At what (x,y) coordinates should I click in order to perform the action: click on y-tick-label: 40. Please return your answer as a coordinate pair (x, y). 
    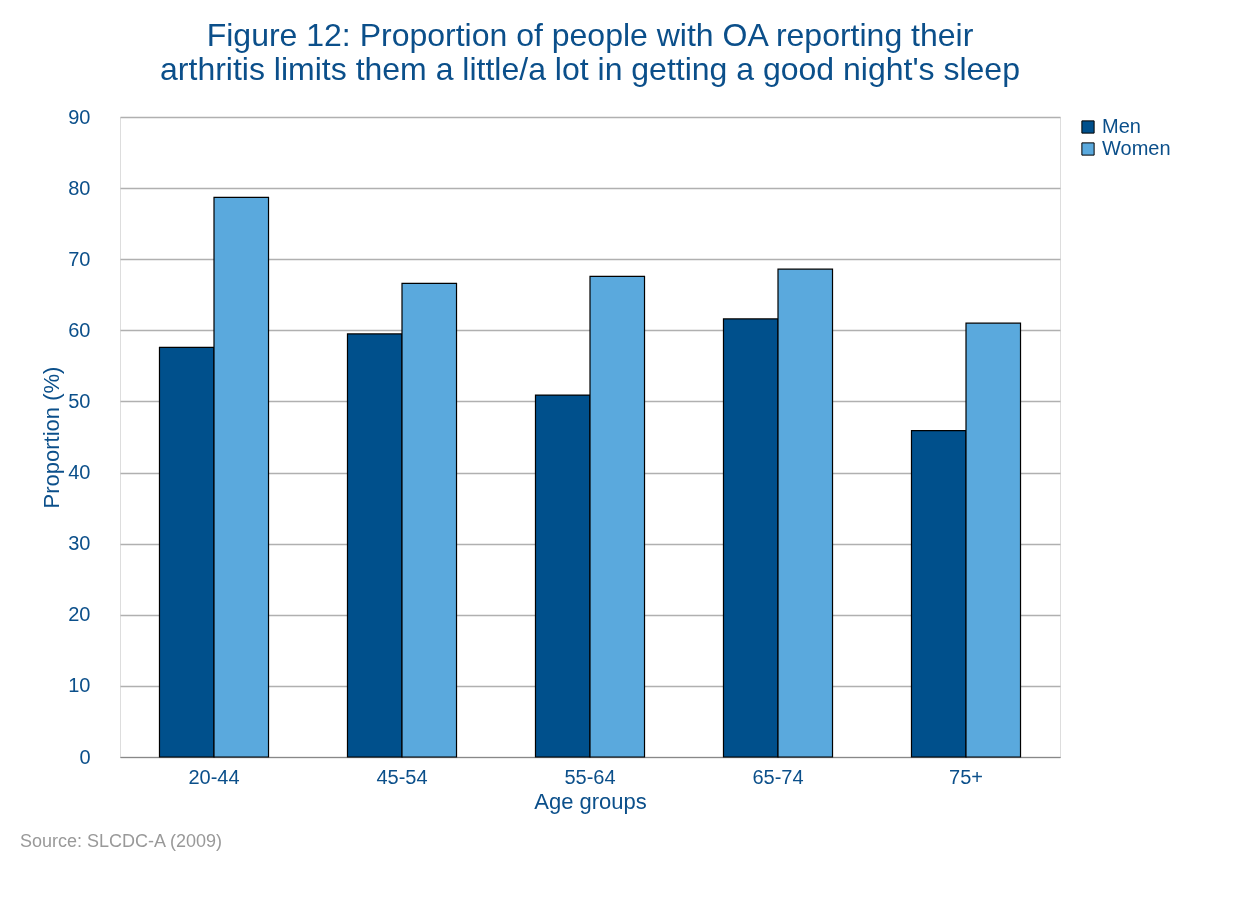
    Looking at the image, I should click on (79, 472).